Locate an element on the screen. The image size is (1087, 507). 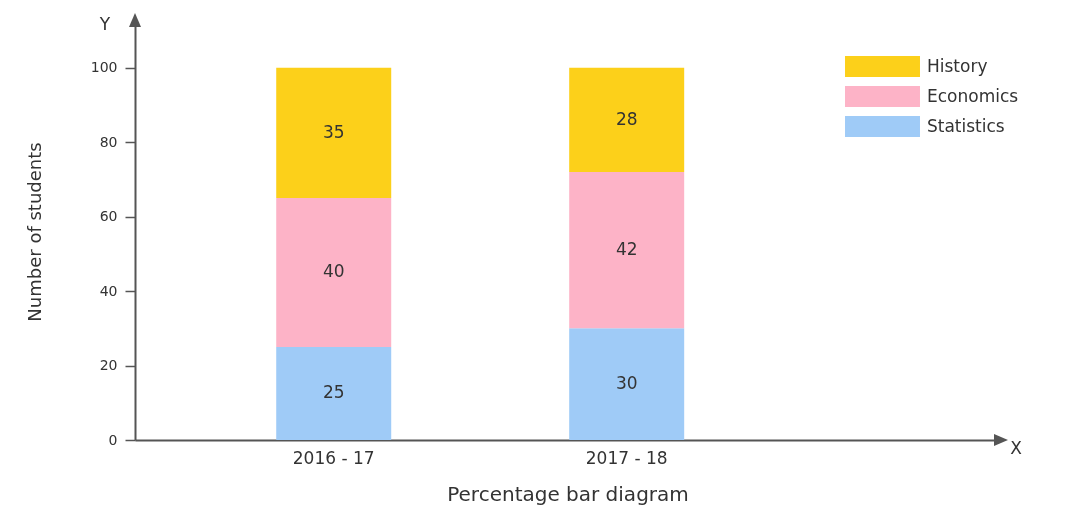
text: Y is located at coordinates (104, 24).